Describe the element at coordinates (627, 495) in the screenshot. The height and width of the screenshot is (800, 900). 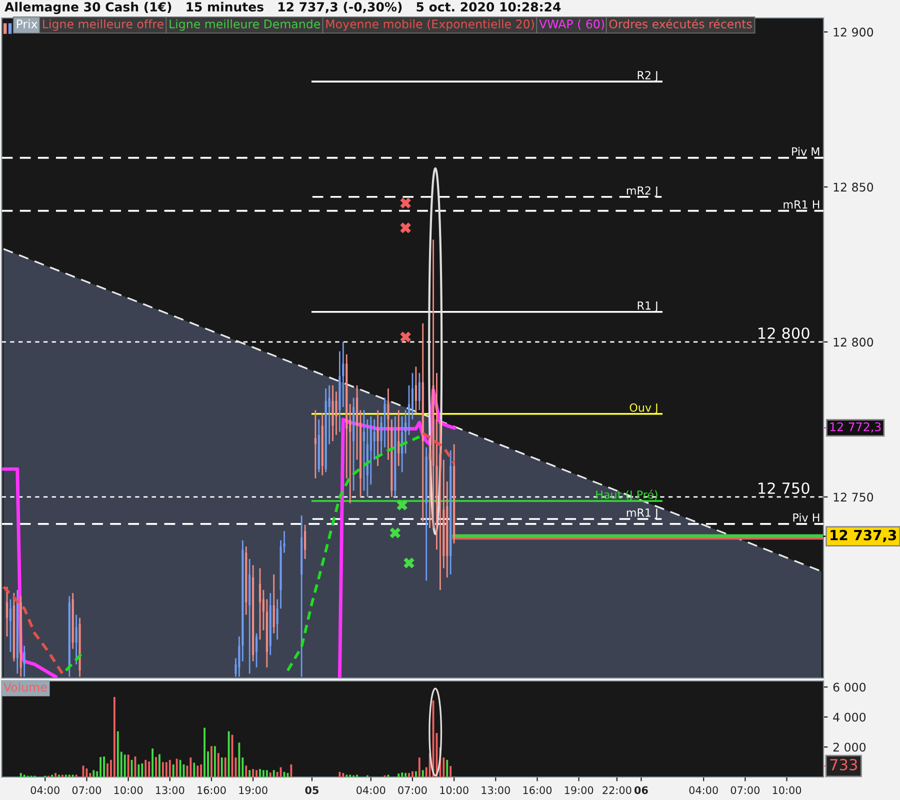
I see `ref-line-label: Haut (J Pré)` at that location.